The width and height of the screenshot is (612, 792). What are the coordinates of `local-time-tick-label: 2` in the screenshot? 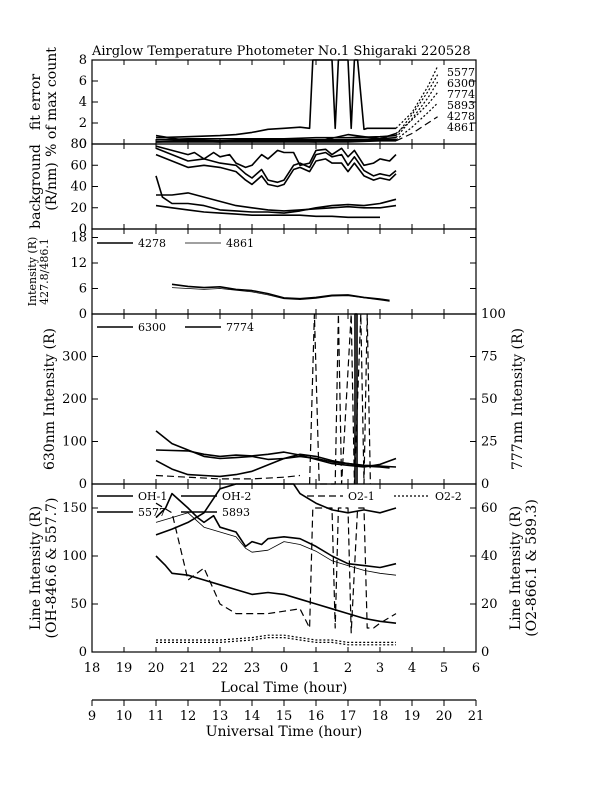 It's located at (348, 668).